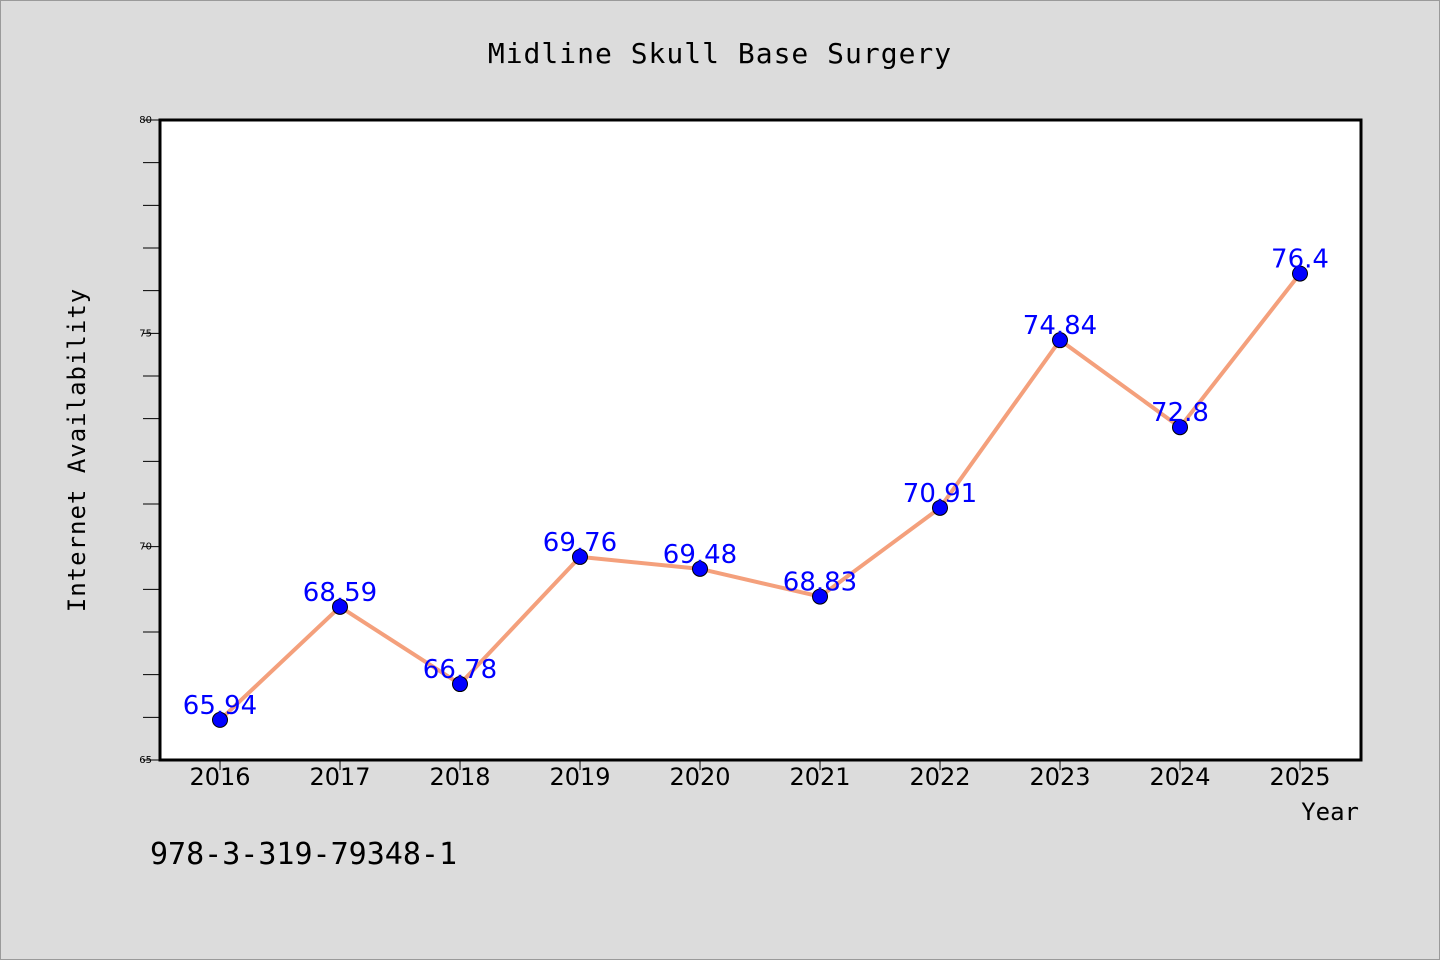  I want to click on data-point-2022, so click(940, 507).